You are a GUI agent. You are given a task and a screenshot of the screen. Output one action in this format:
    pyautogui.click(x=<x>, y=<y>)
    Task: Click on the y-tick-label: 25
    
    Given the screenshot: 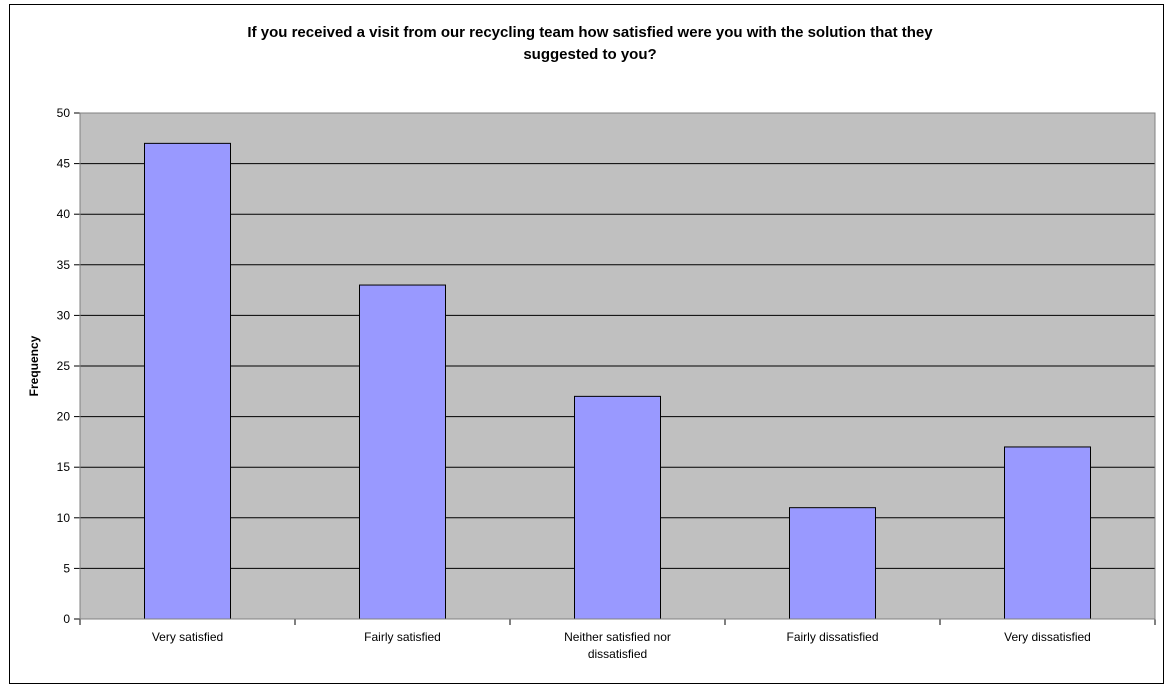 What is the action you would take?
    pyautogui.click(x=64, y=366)
    